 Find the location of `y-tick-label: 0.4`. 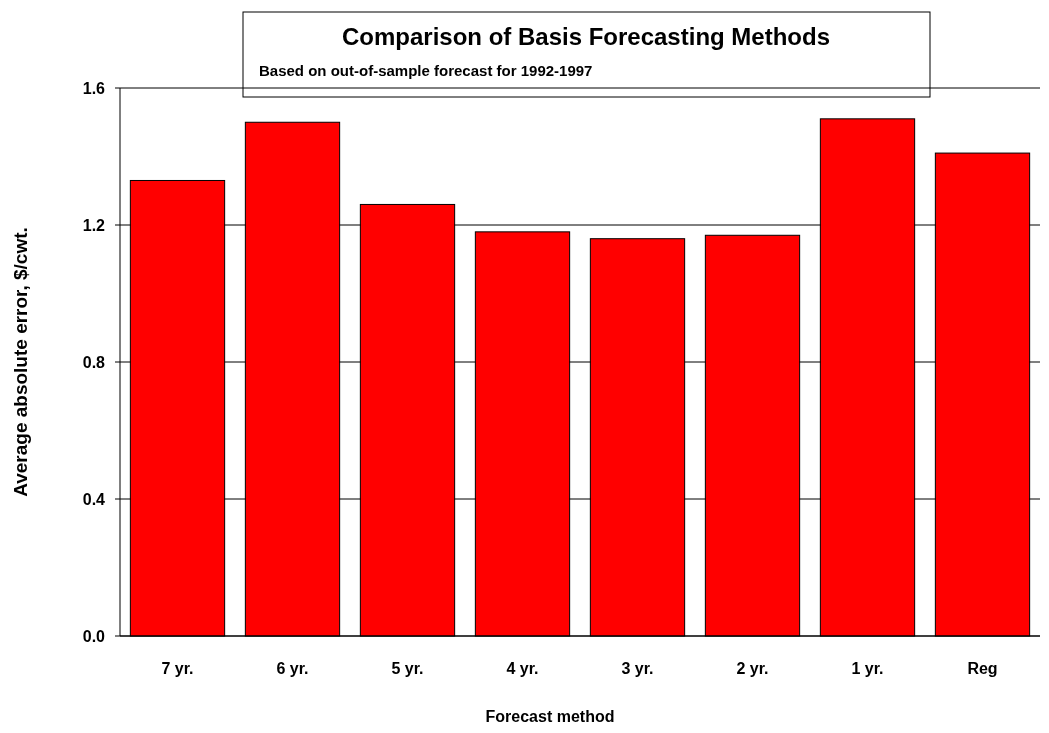

y-tick-label: 0.4 is located at coordinates (94, 499).